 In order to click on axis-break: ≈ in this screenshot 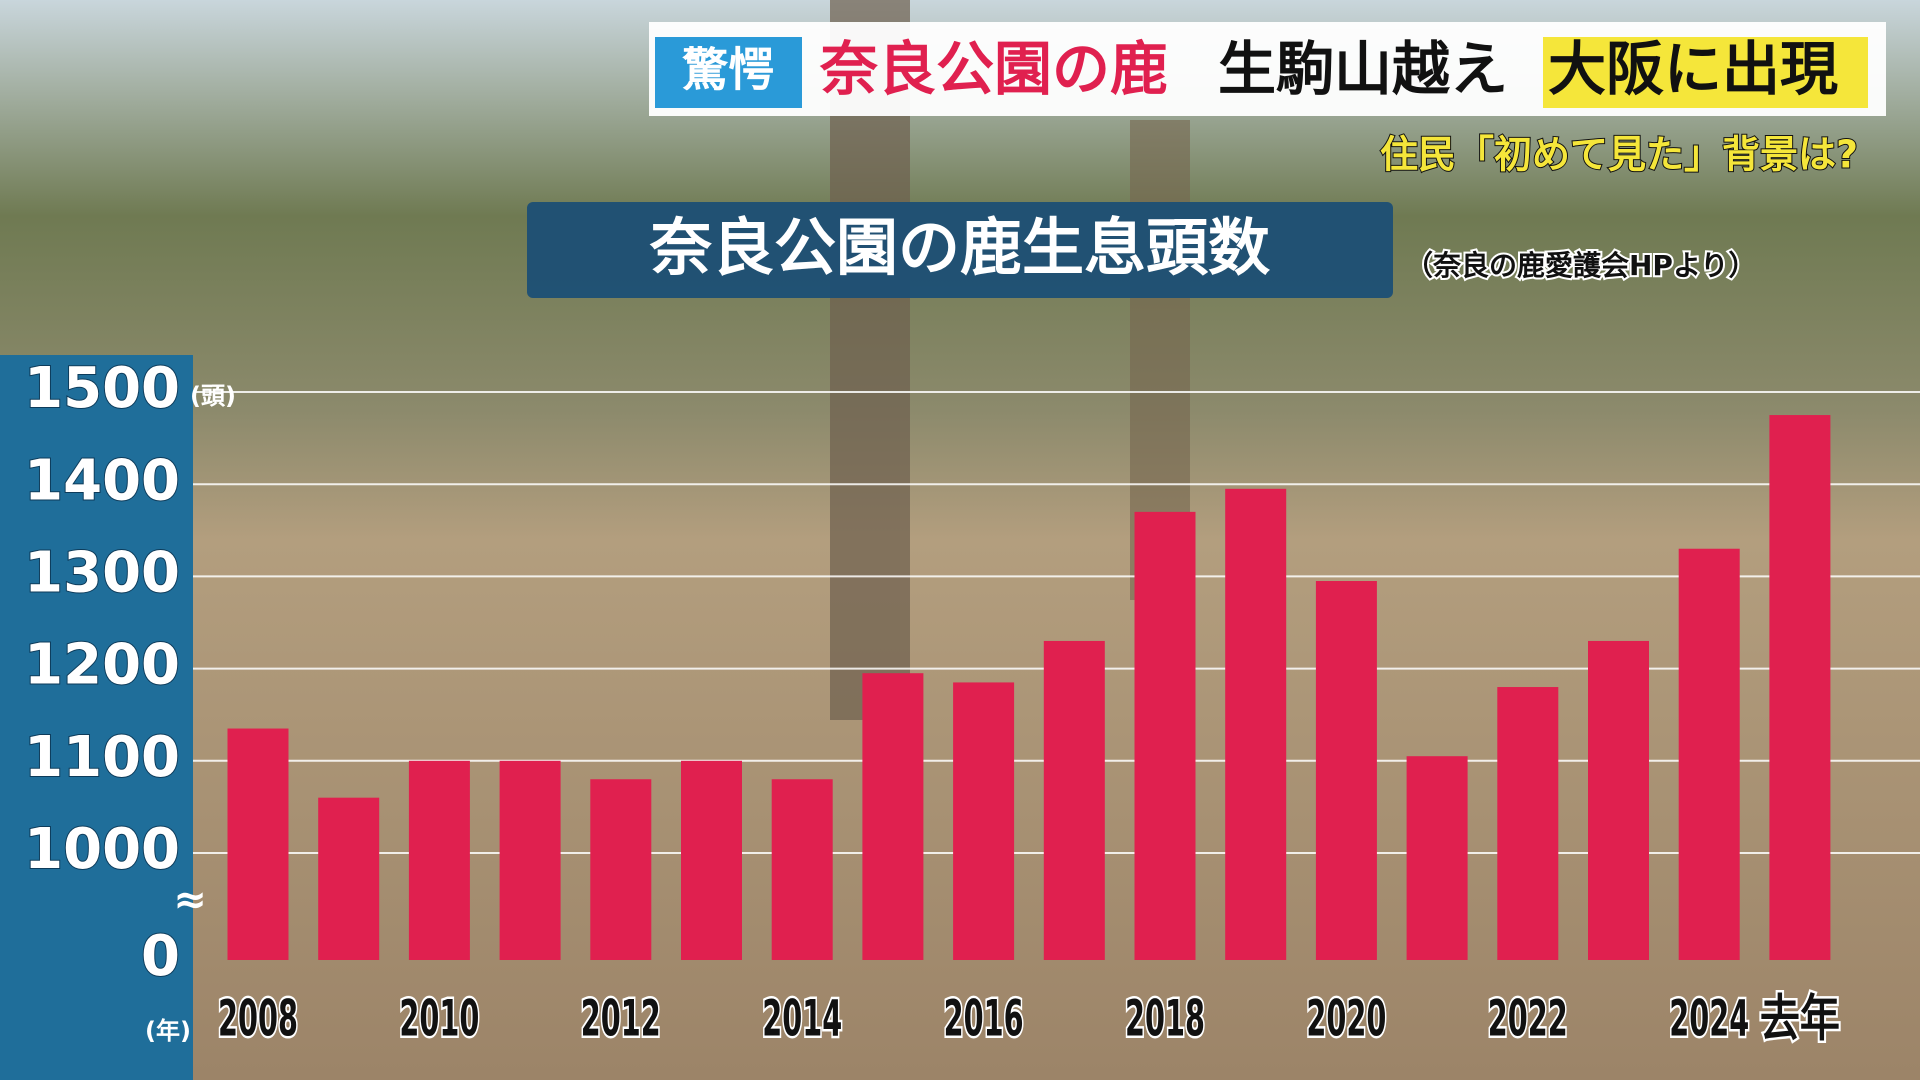, I will do `click(190, 900)`.